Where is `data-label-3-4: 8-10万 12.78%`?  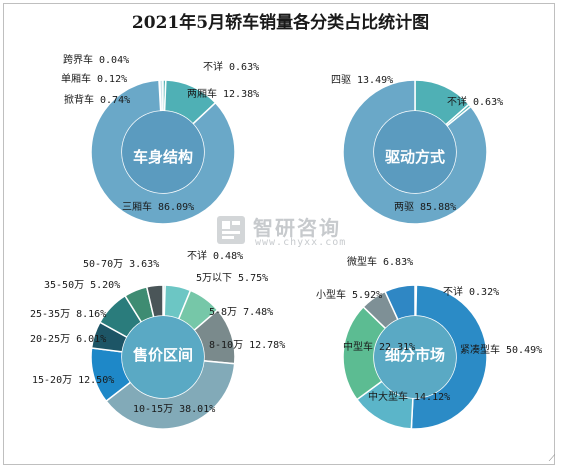 data-label-3-4: 8-10万 12.78% is located at coordinates (247, 345).